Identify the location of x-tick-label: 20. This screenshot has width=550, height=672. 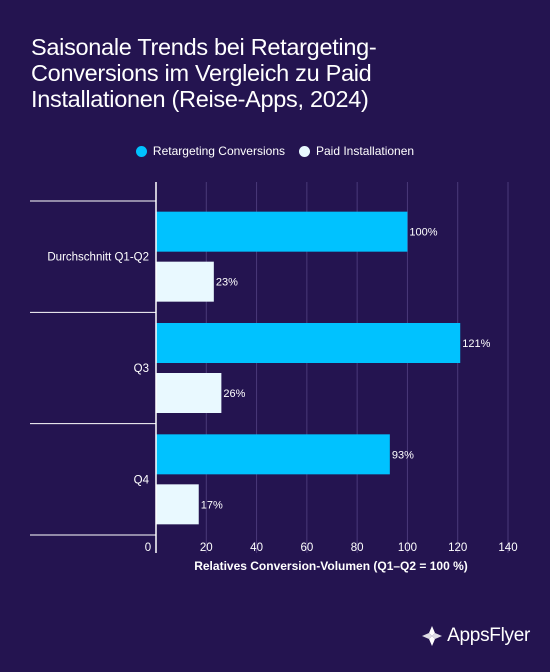
(206, 548).